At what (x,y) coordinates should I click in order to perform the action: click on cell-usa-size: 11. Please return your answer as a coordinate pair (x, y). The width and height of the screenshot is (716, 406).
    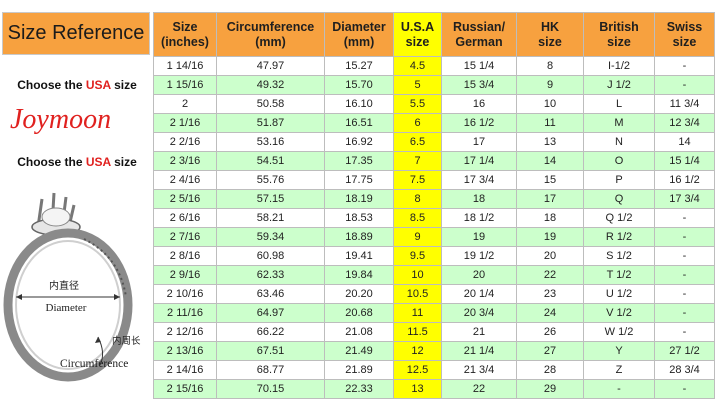
    Looking at the image, I should click on (417, 313).